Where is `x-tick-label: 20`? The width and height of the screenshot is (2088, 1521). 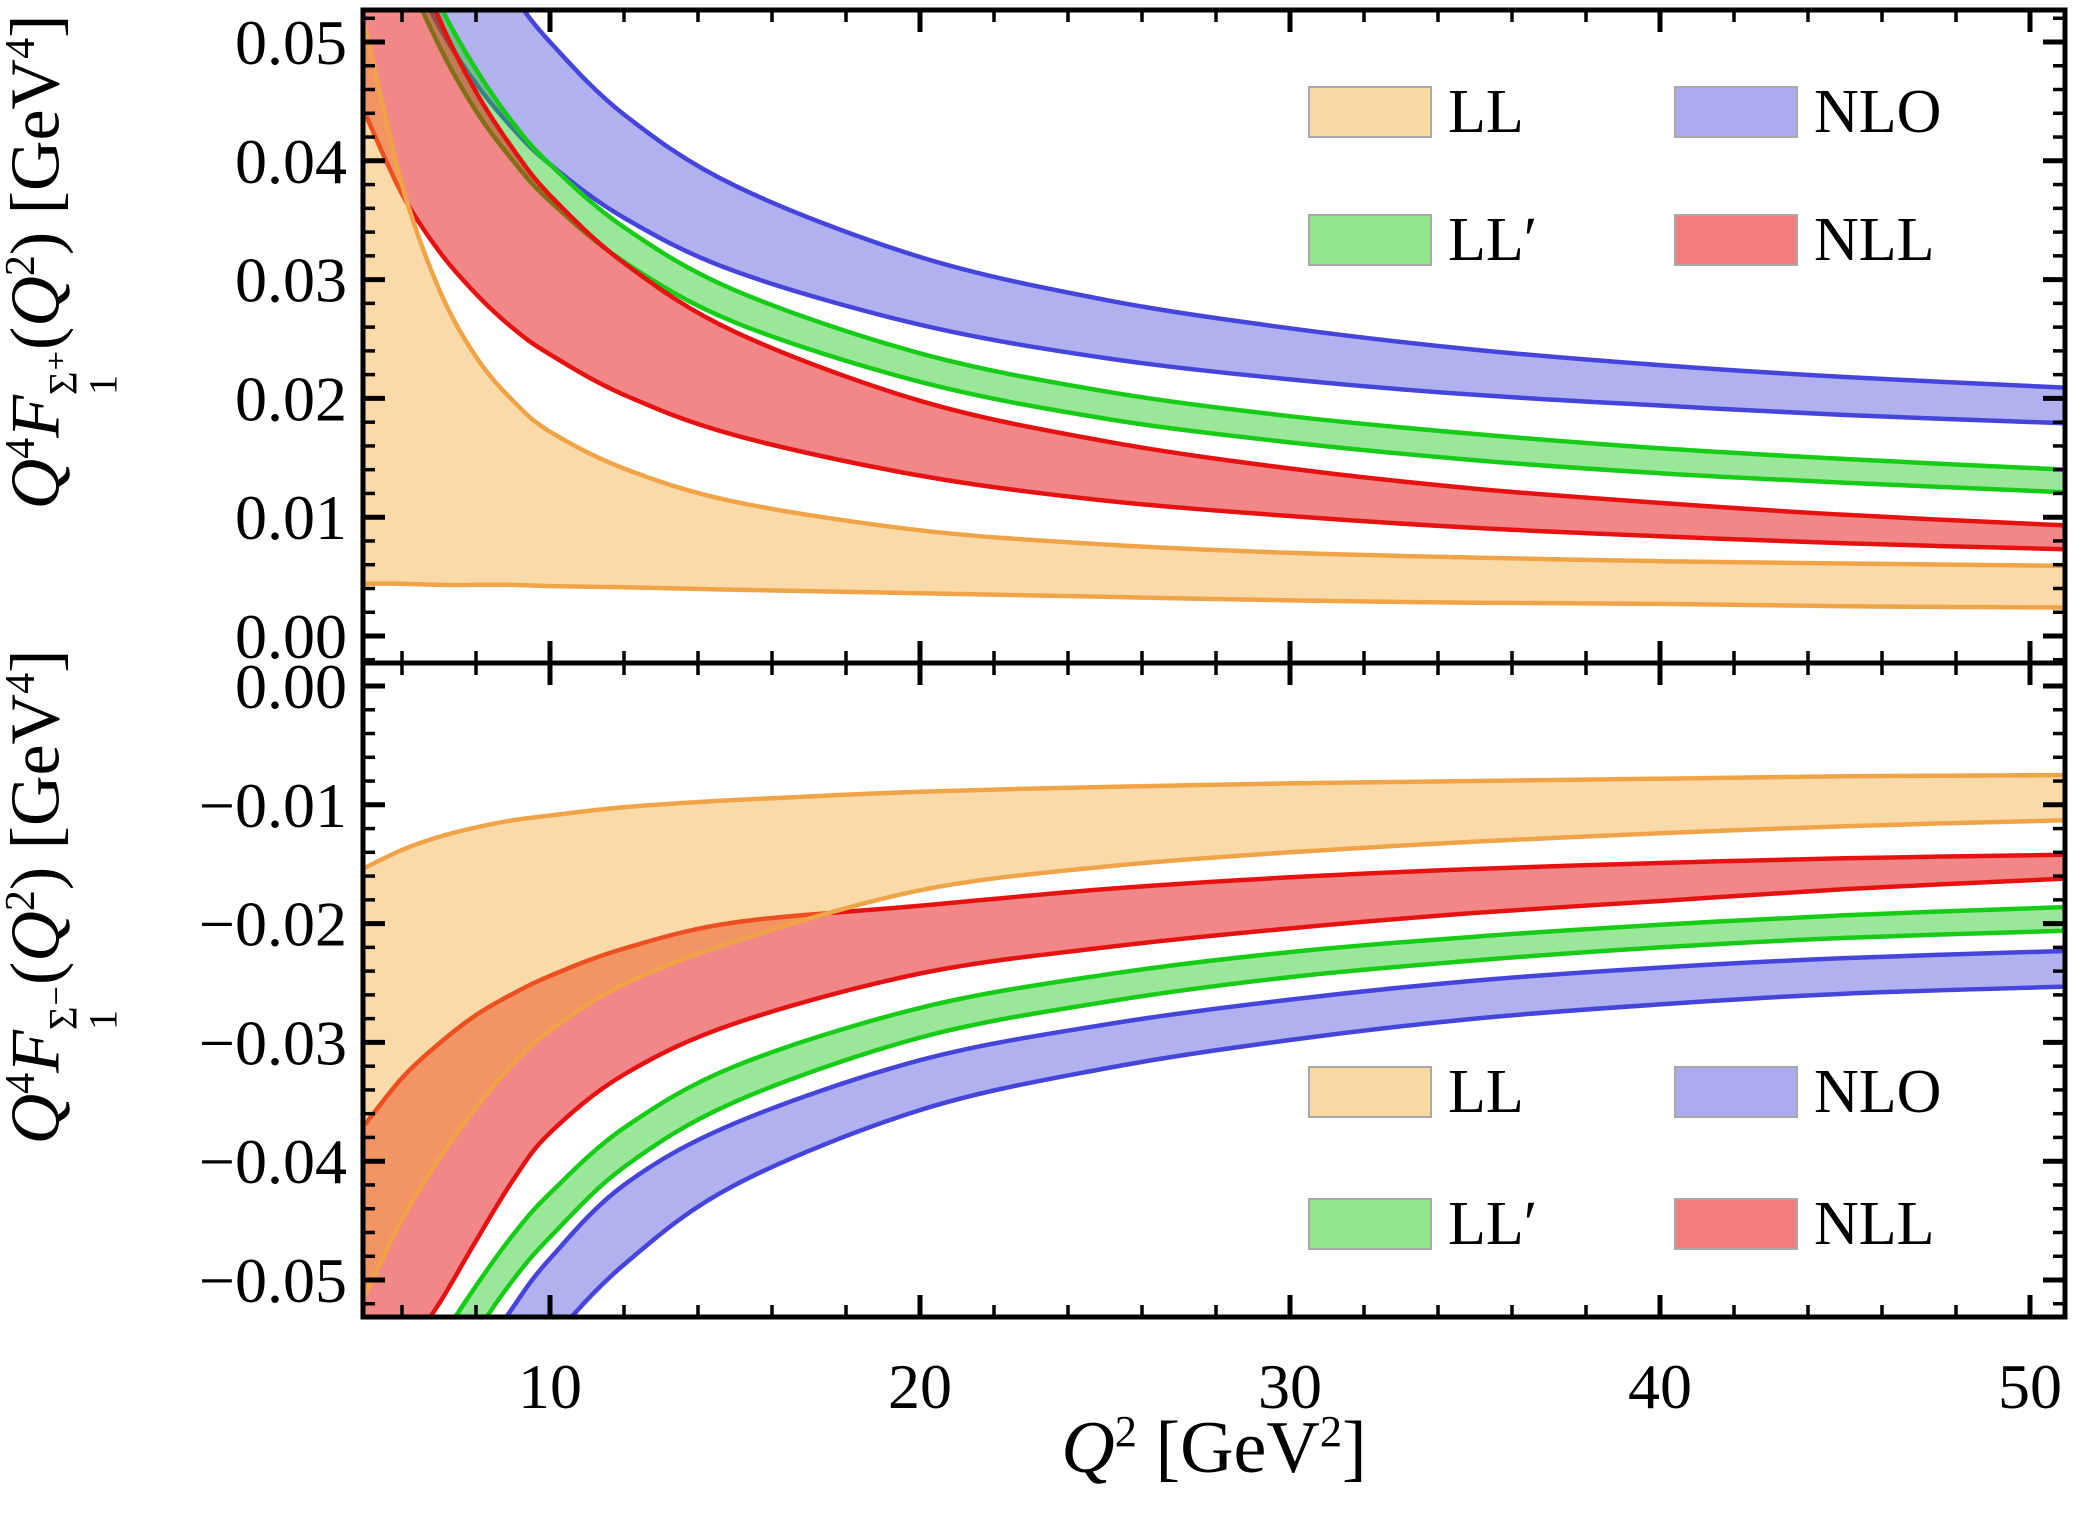
x-tick-label: 20 is located at coordinates (920, 1386).